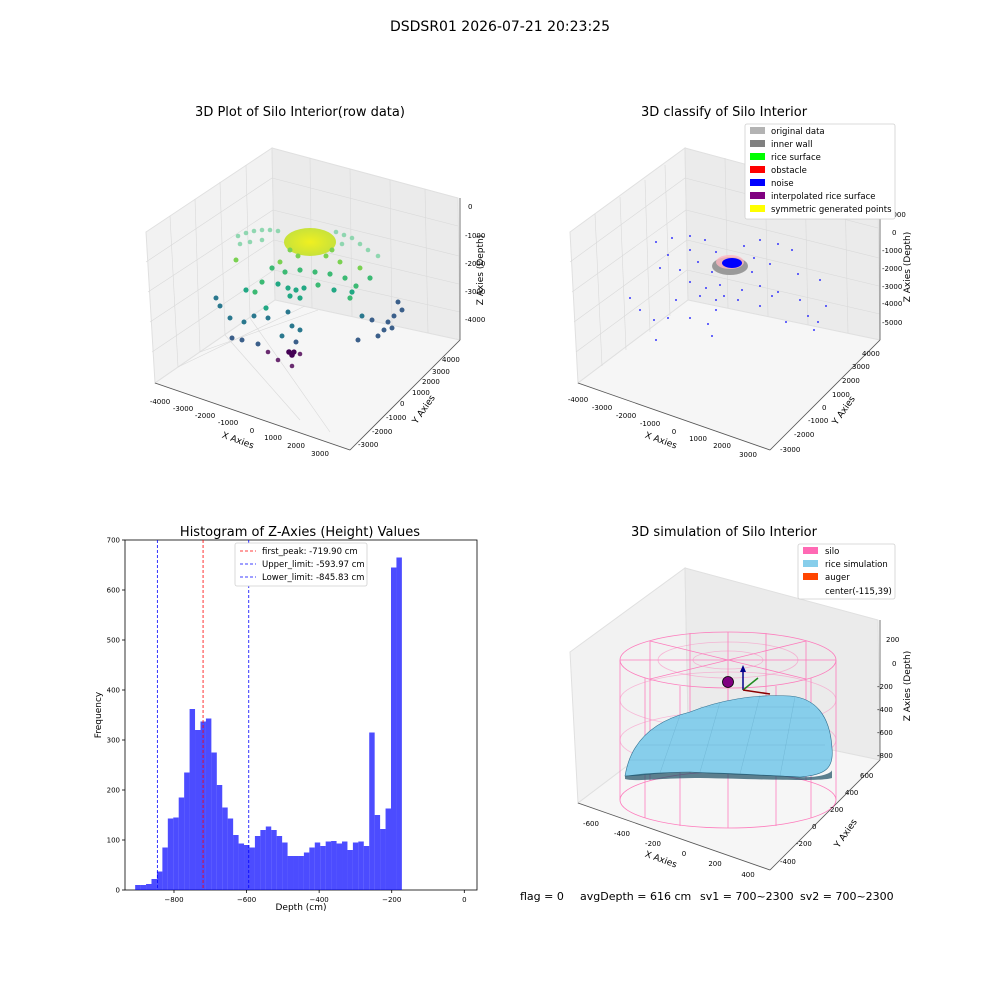  What do you see at coordinates (173, 900) in the screenshot?
I see `x-tick-label: −800` at bounding box center [173, 900].